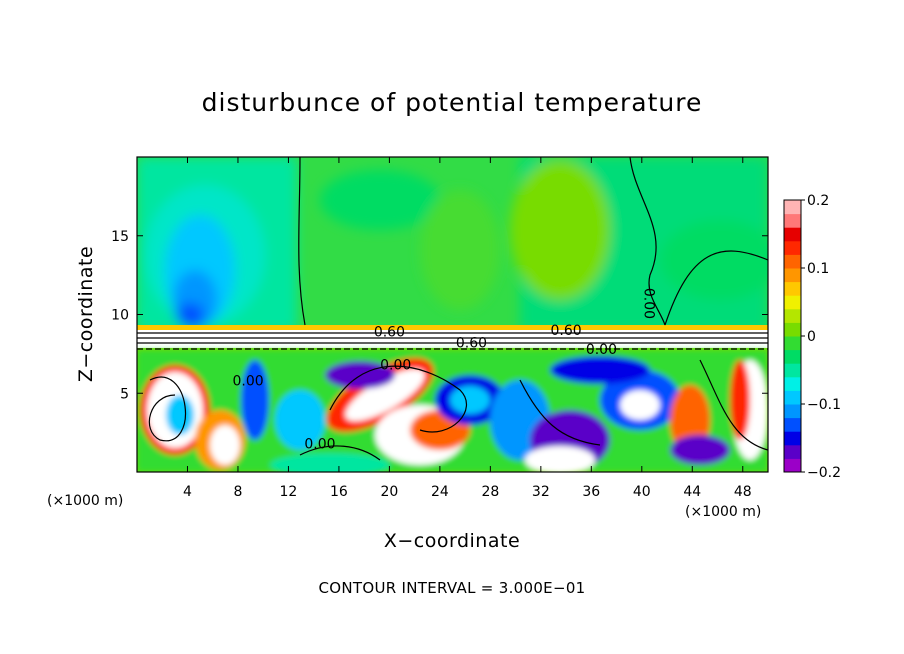 The width and height of the screenshot is (904, 654). What do you see at coordinates (85, 501) in the screenshot?
I see `x-unit-label-left: (×1000 m)` at bounding box center [85, 501].